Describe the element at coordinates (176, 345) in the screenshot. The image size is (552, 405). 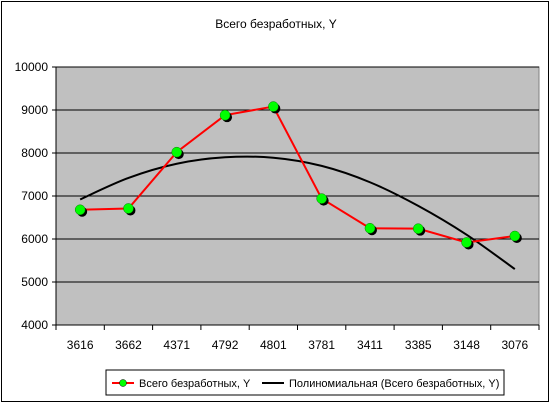
I see `x-tick-label: 4371` at that location.